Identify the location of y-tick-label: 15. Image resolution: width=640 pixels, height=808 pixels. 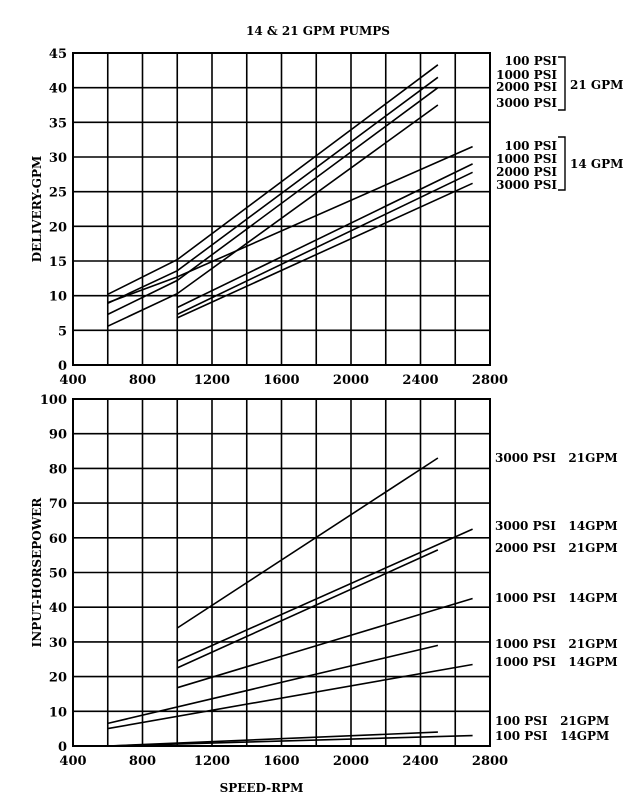
(58, 262).